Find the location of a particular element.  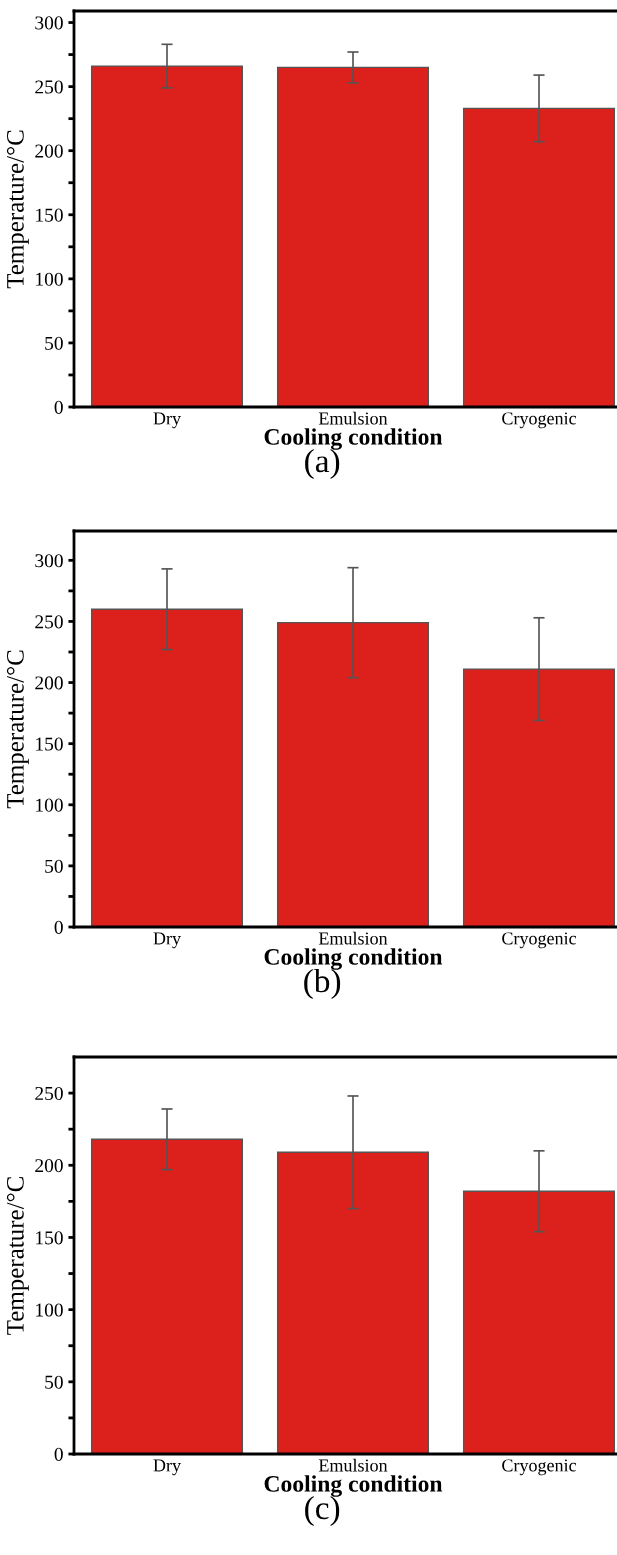

text: (a) is located at coordinates (322, 464).